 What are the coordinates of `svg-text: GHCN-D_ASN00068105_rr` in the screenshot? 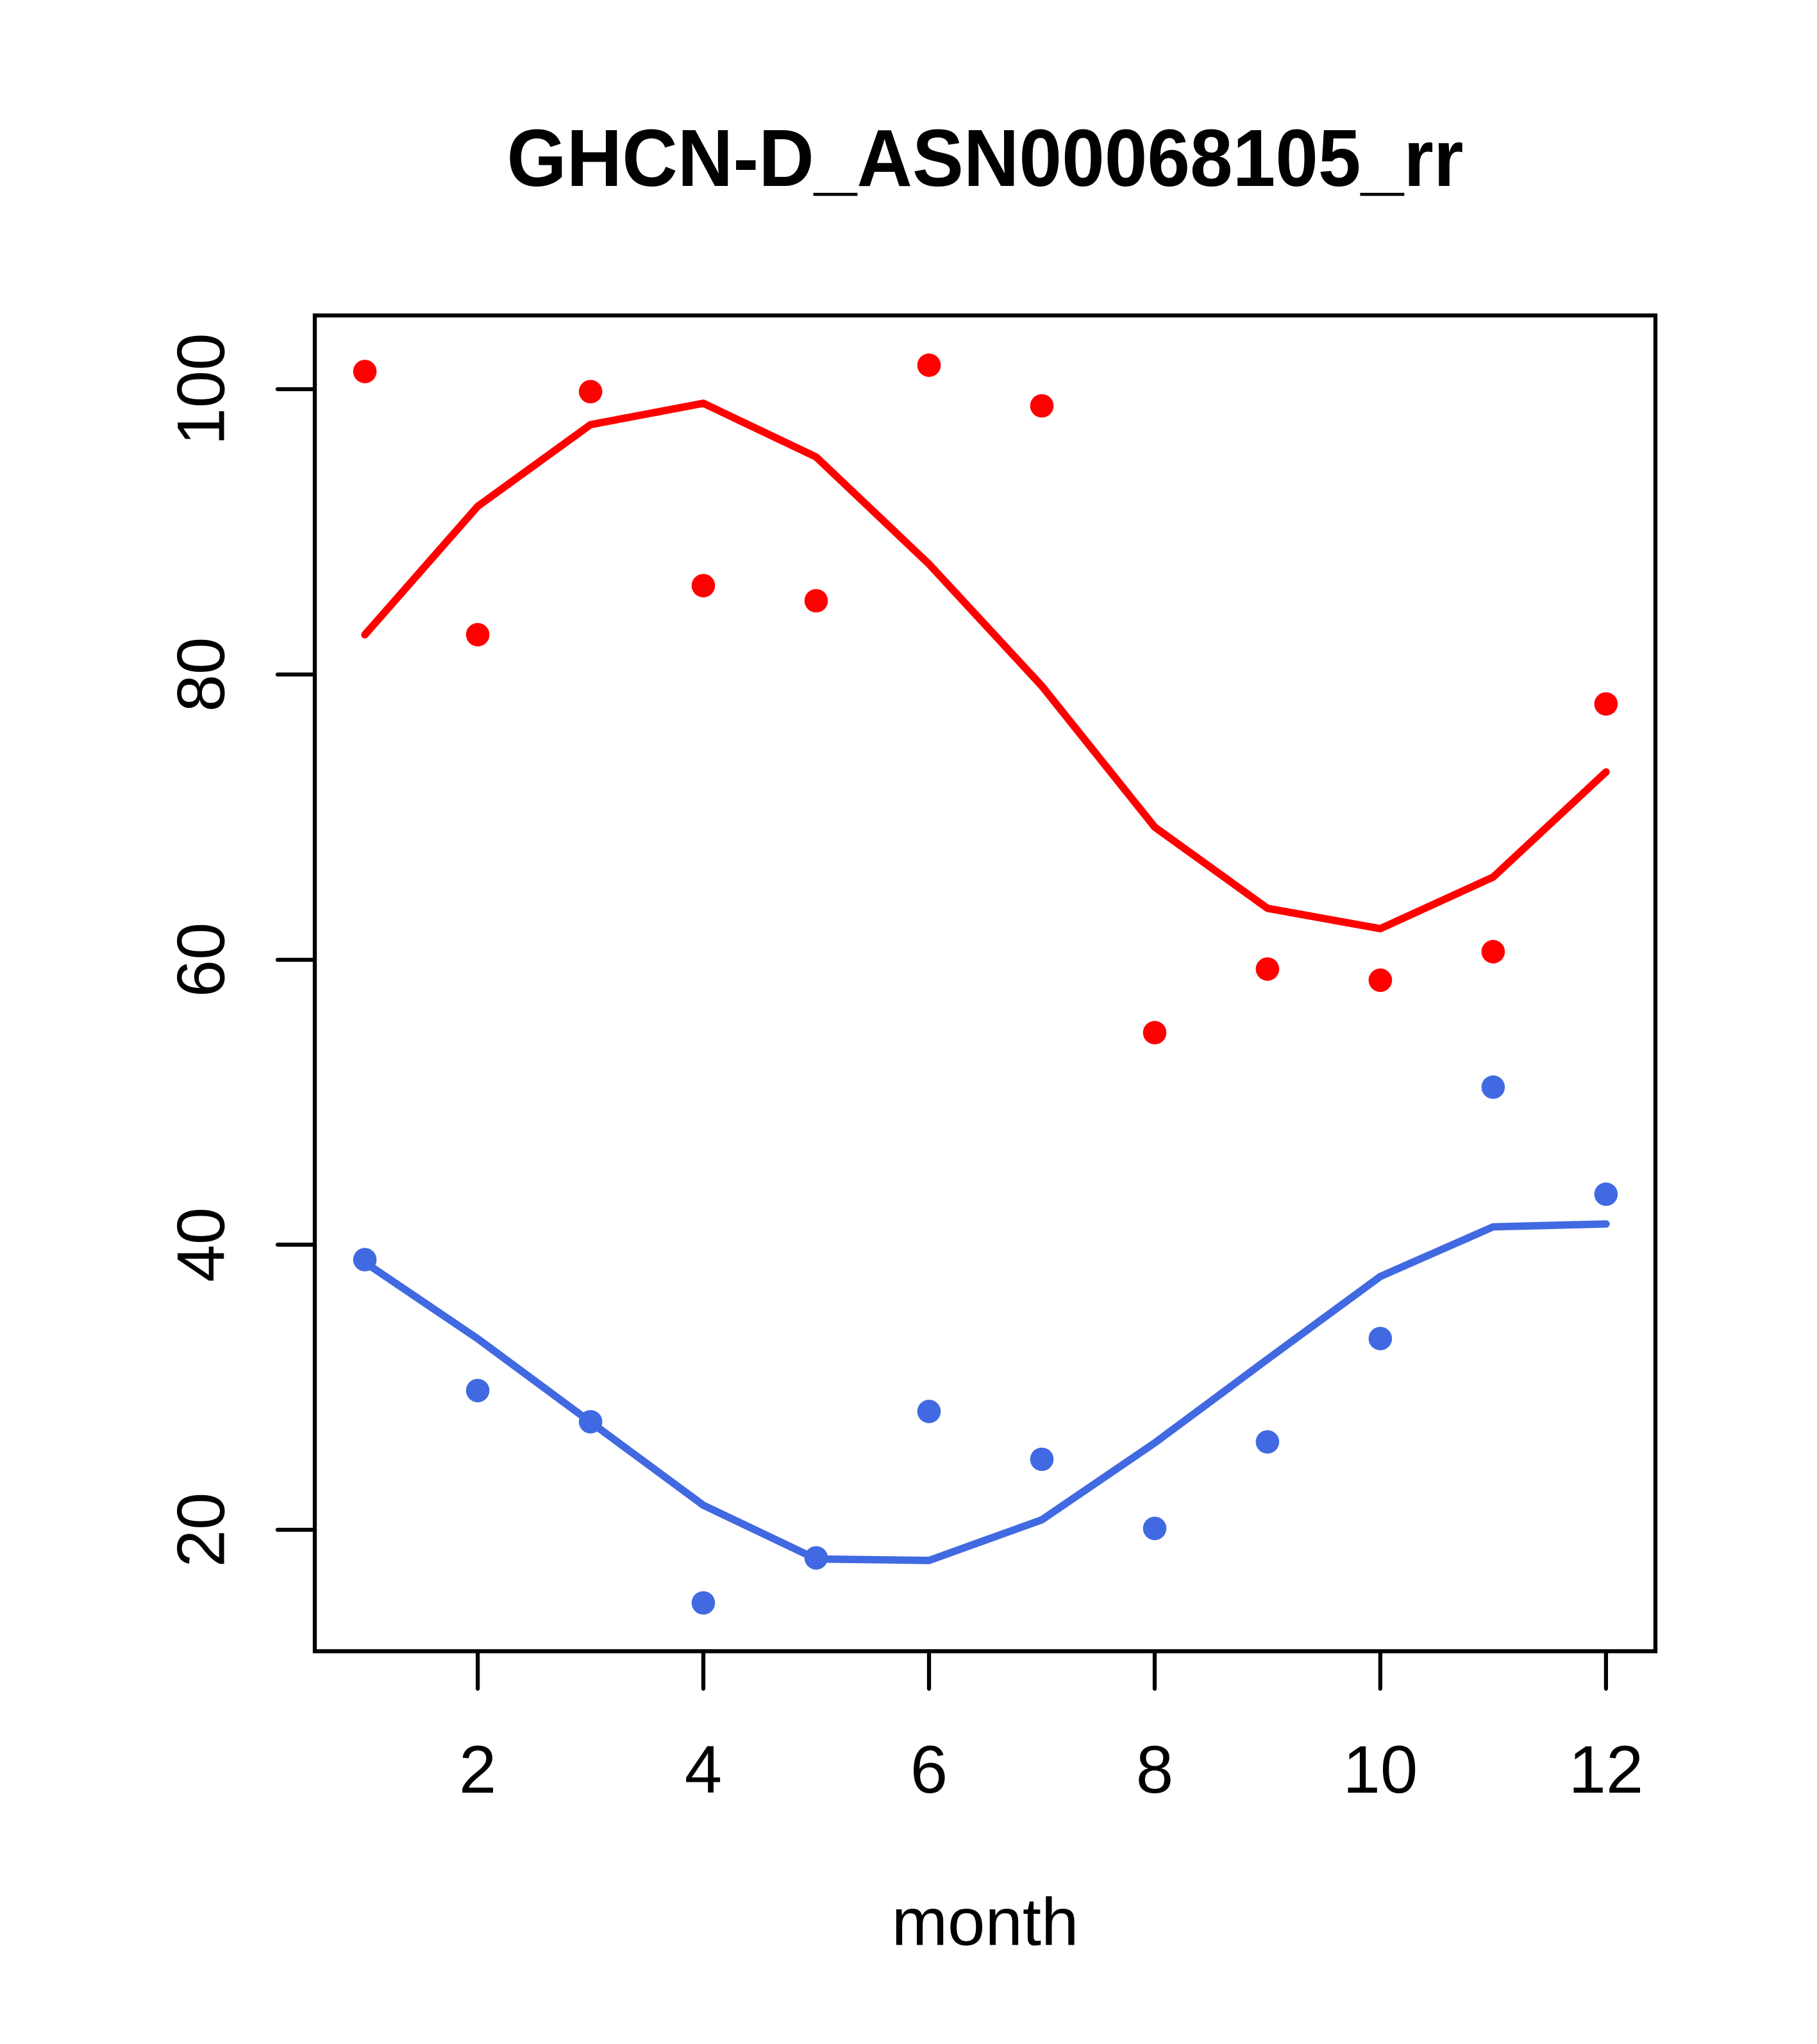 It's located at (986, 158).